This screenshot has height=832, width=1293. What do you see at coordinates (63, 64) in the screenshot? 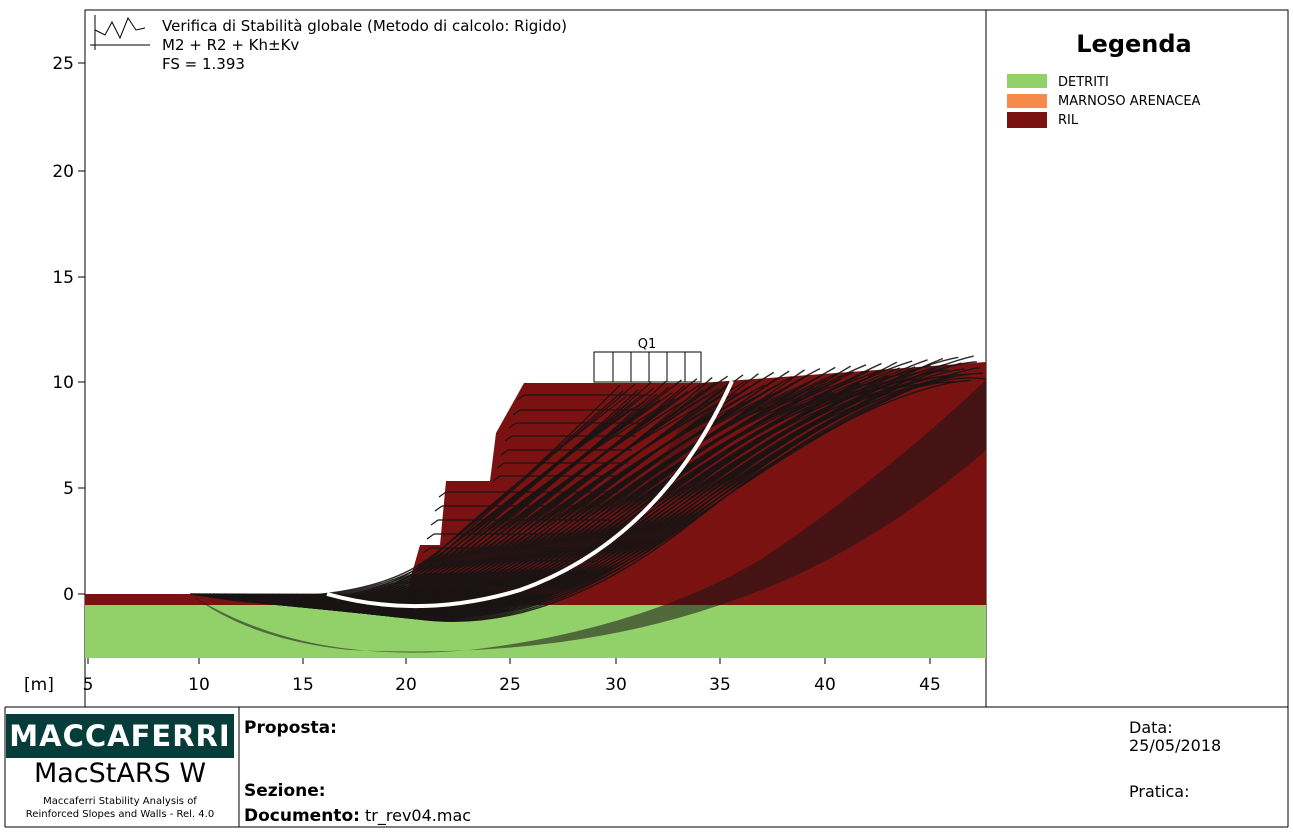
I see `y-tick-label: 25` at bounding box center [63, 64].